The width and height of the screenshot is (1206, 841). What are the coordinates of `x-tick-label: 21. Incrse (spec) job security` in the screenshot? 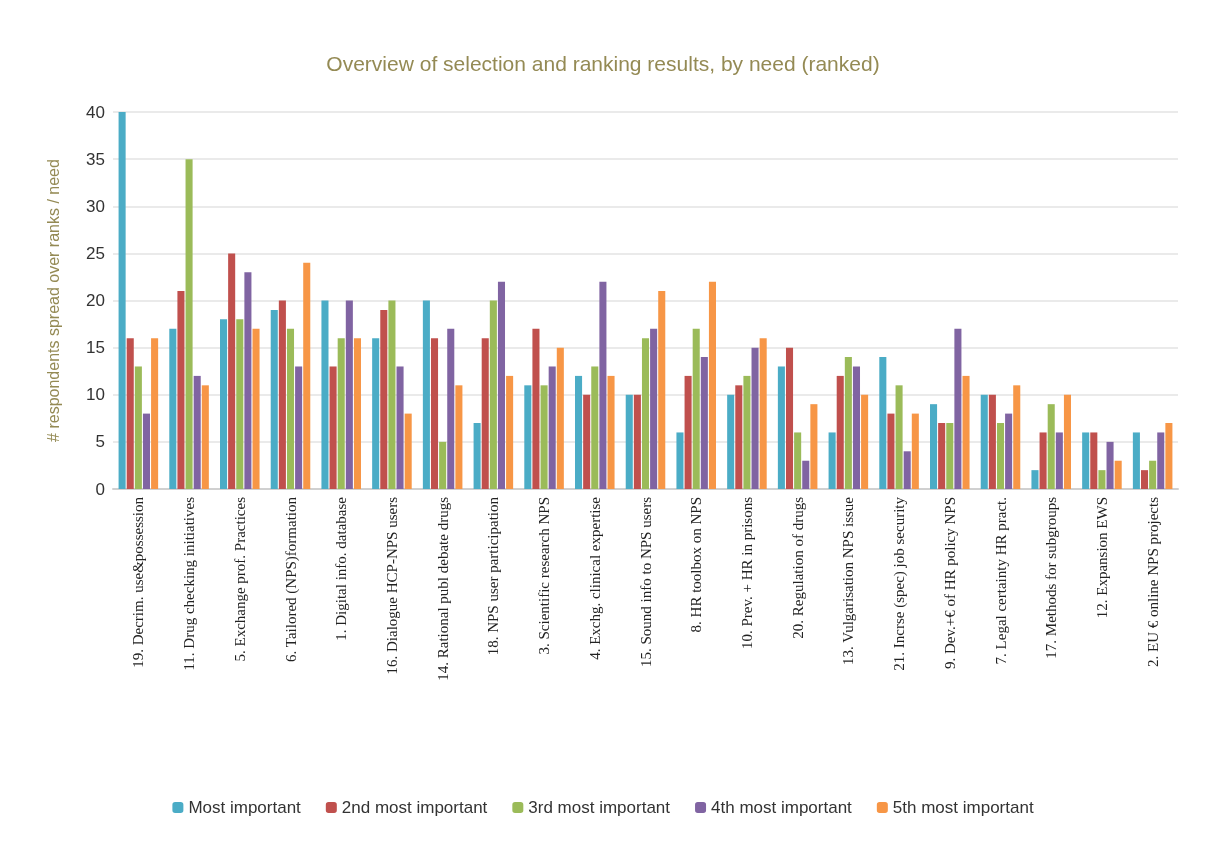 It's located at (900, 583).